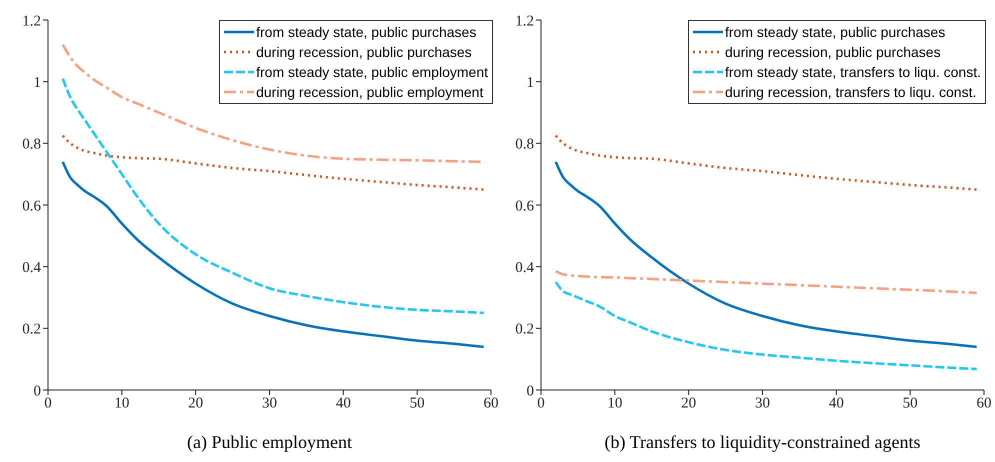 The image size is (995, 462). Describe the element at coordinates (853, 72) in the screenshot. I see `legend-label: from steady state, transfers to liqu. const.` at that location.